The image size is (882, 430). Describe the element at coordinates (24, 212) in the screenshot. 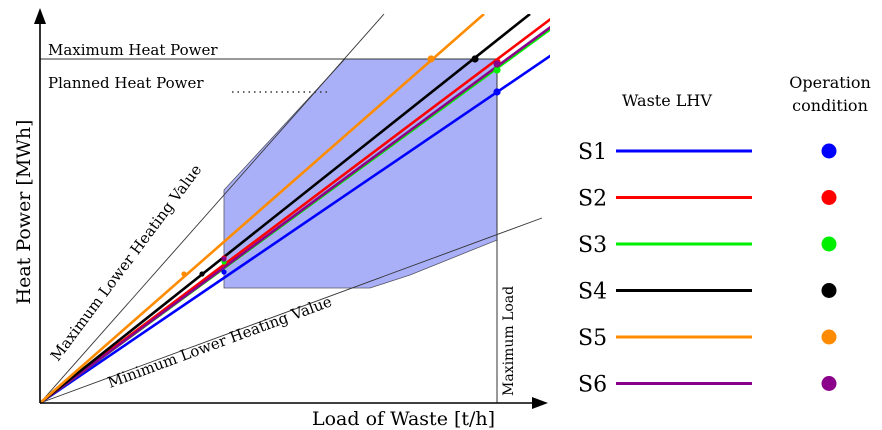

I see `y-axis-label: Heat Power [MWh]` at that location.